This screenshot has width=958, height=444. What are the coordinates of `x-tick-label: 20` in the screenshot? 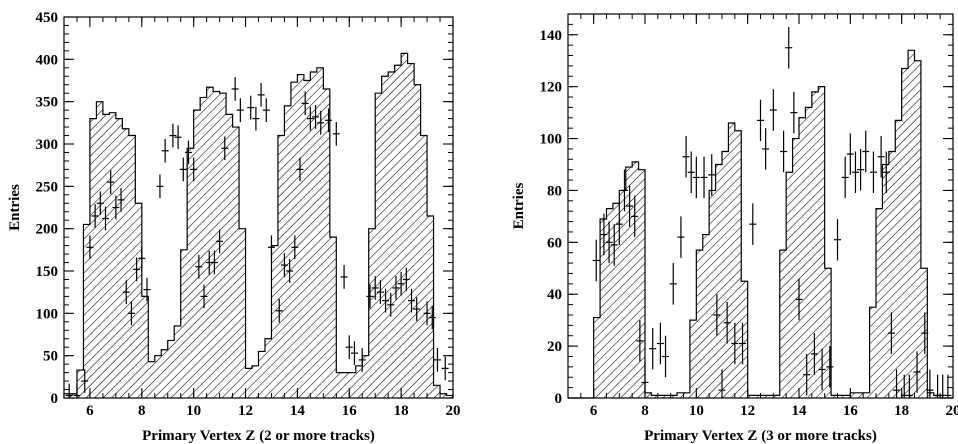 It's located at (952, 411).